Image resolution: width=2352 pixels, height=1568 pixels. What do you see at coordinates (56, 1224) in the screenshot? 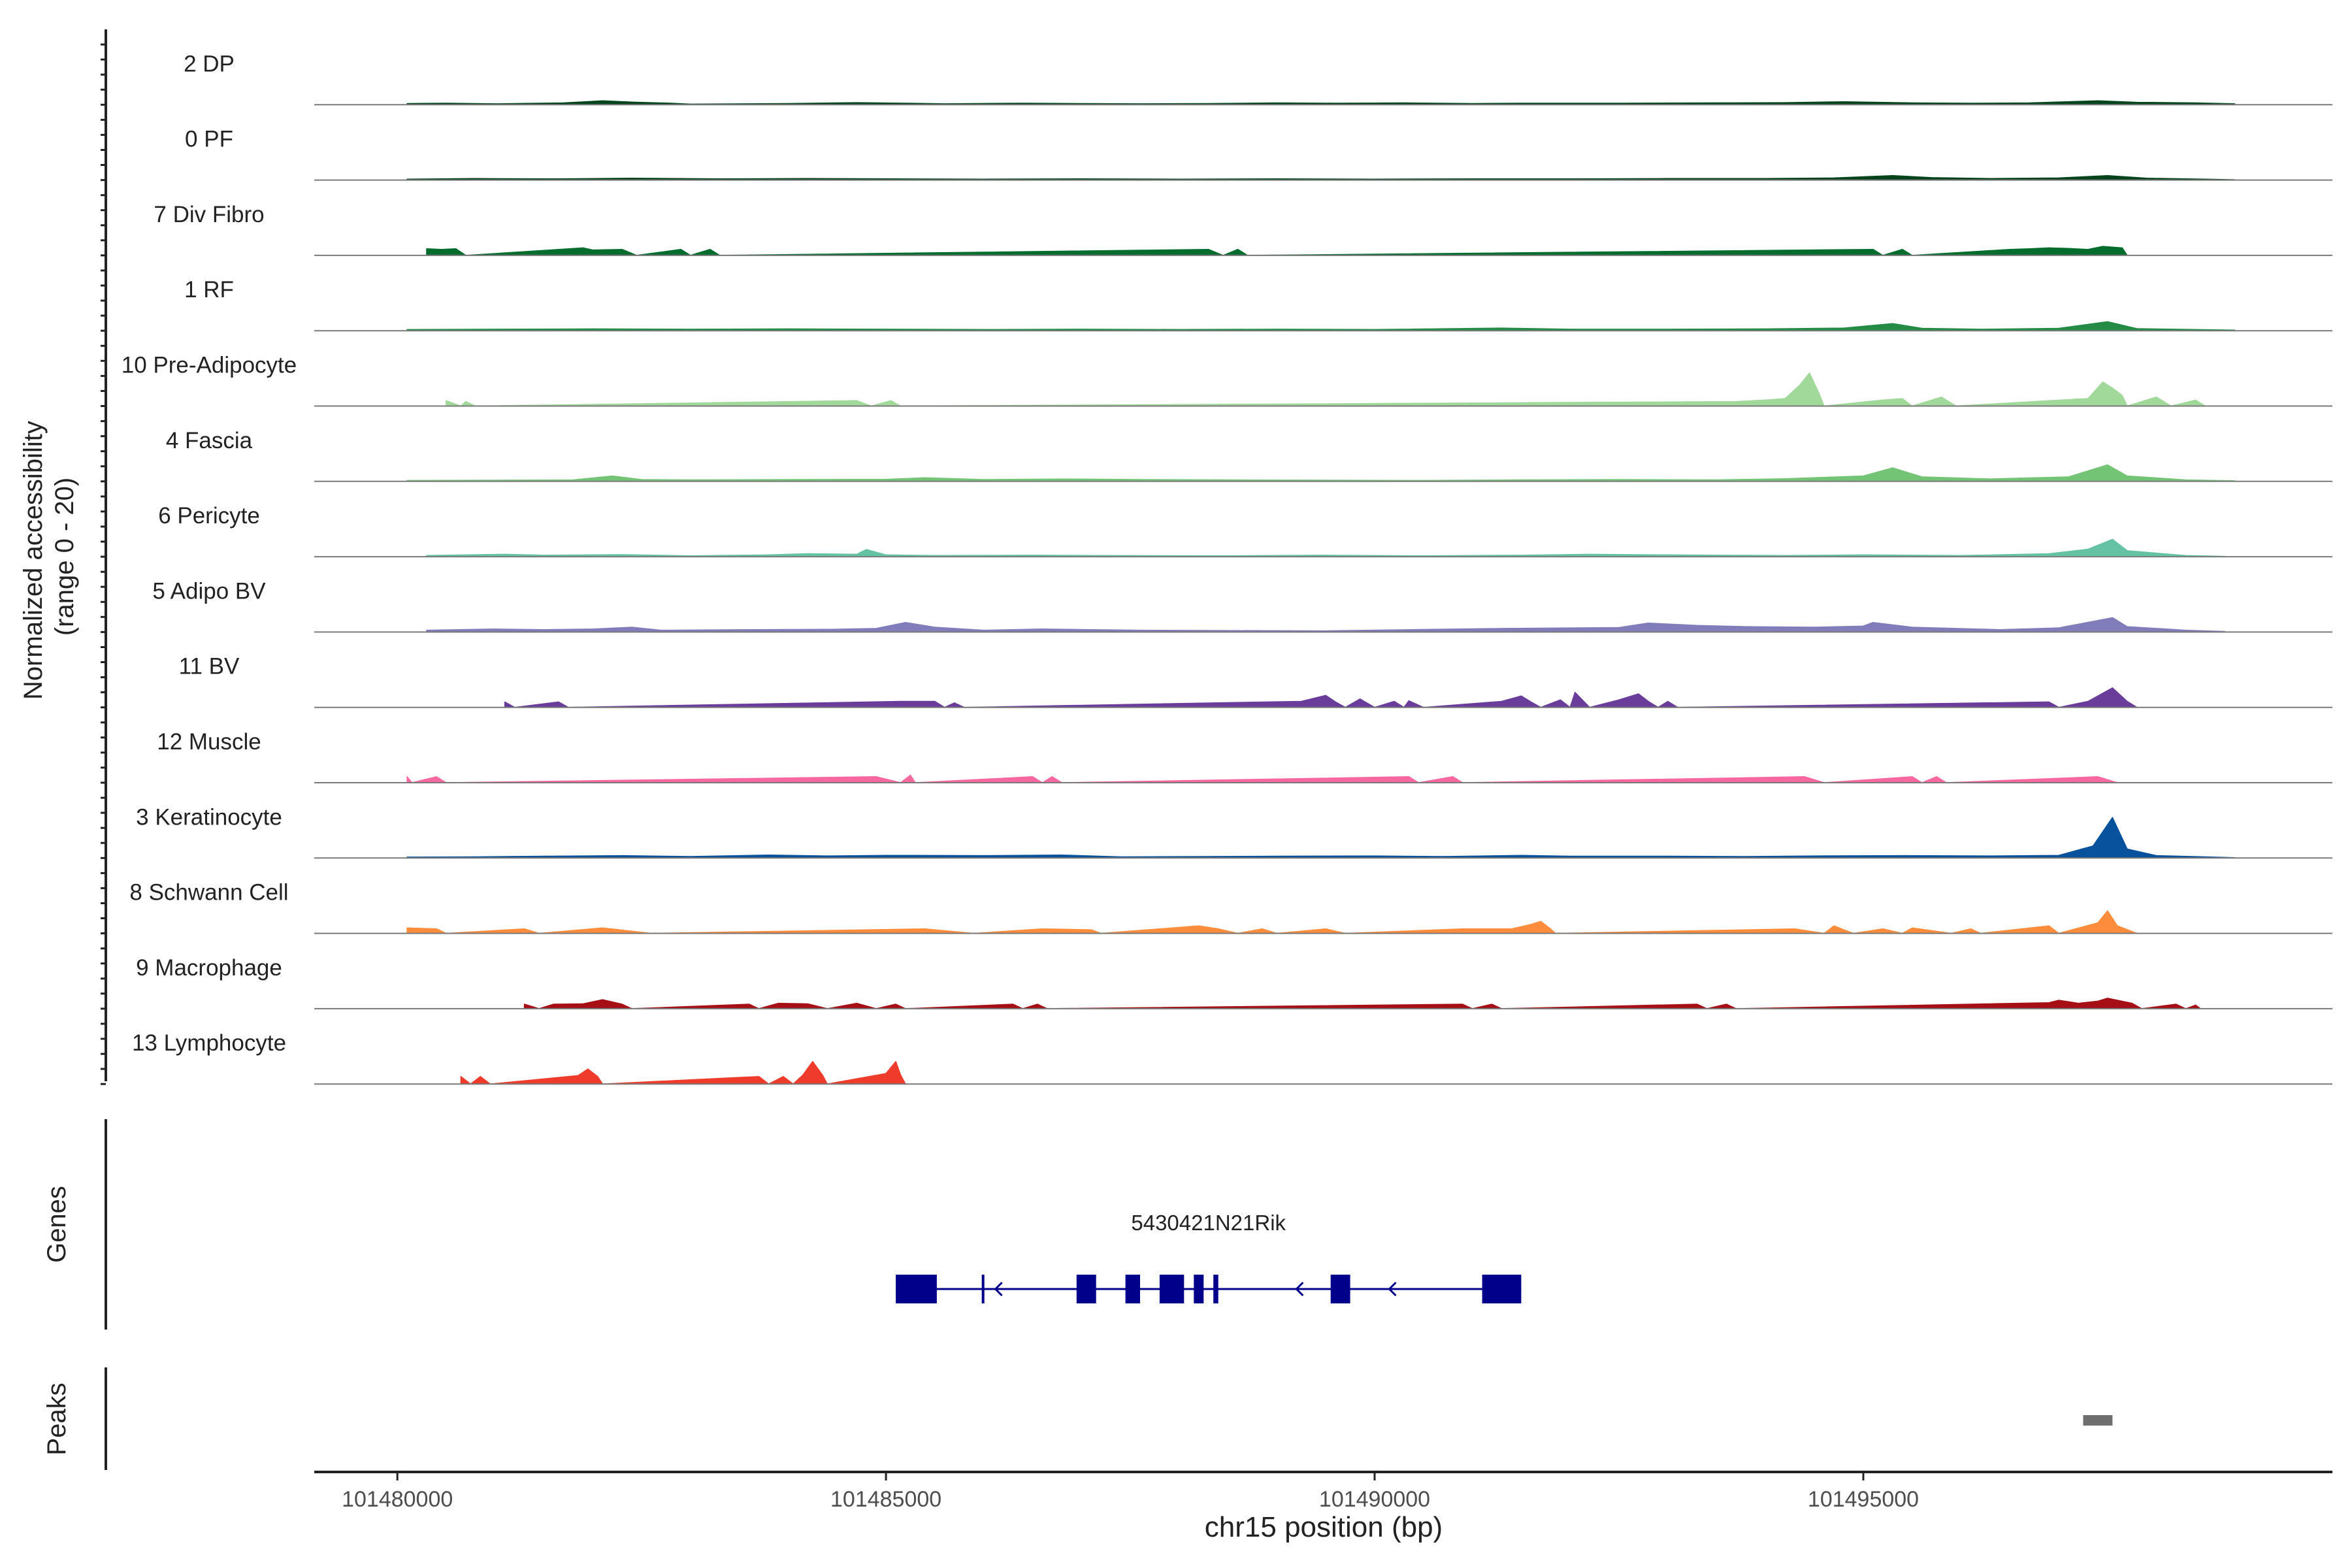
I see `genes-panel-label: Genes` at bounding box center [56, 1224].